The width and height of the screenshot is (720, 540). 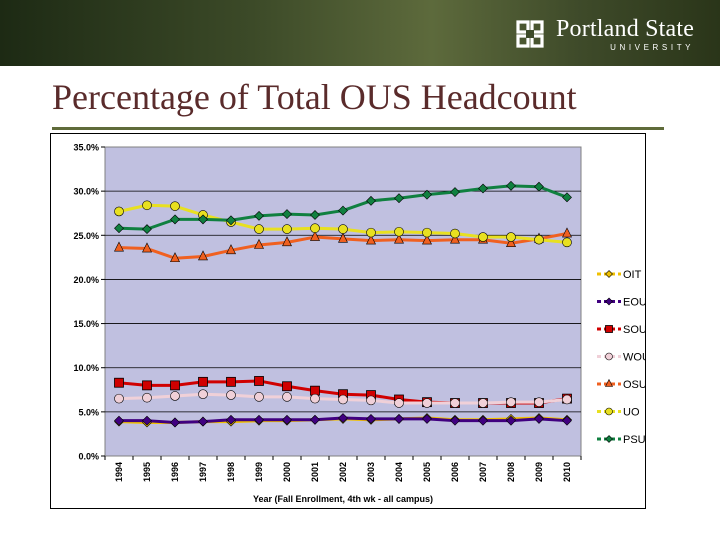 What do you see at coordinates (427, 472) in the screenshot?
I see `x-tick-label: 2005` at bounding box center [427, 472].